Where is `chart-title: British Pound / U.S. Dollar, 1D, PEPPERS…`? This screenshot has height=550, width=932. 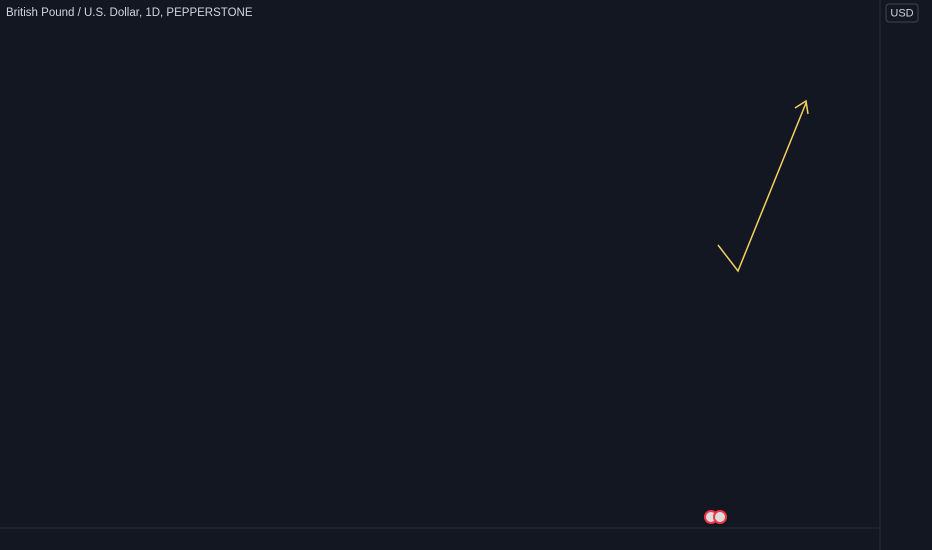
chart-title: British Pound / U.S. Dollar, 1D, PEPPERS… is located at coordinates (129, 13).